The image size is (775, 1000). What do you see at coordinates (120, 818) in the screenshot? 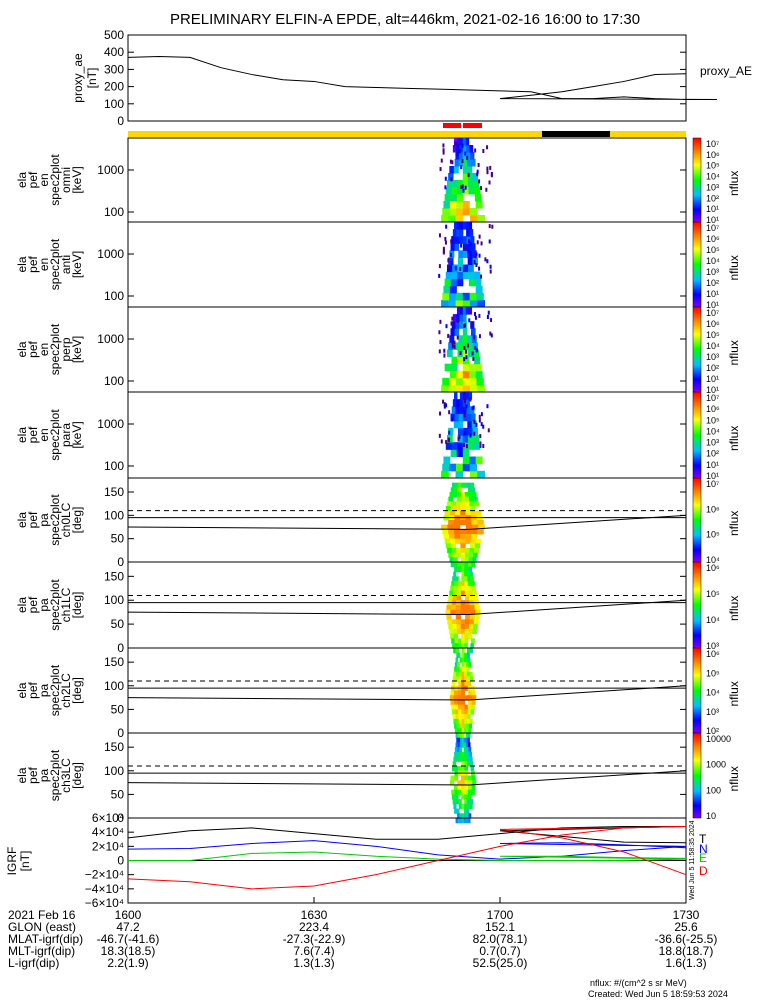
I see `ytick-label: 0` at bounding box center [120, 818].